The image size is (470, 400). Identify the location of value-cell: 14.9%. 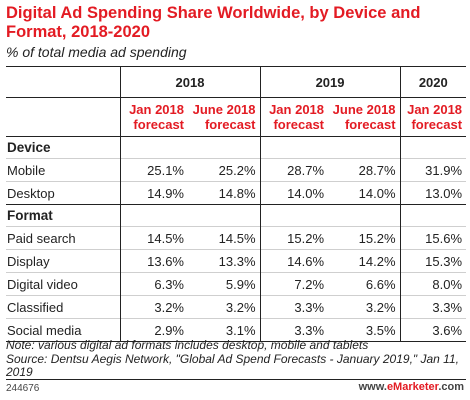
(153, 193).